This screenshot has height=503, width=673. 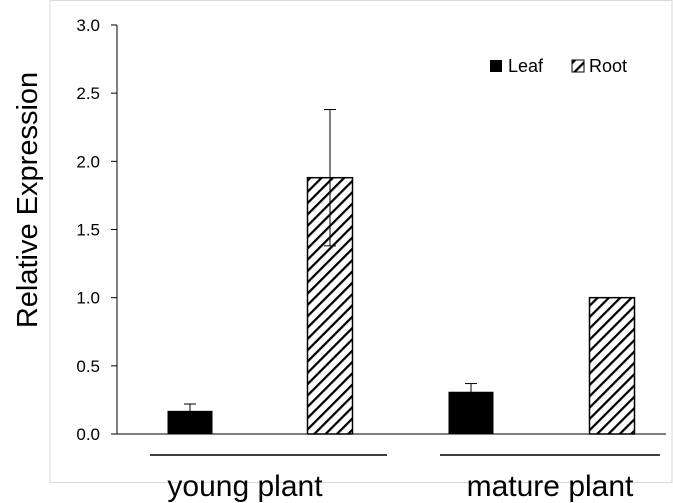 I want to click on y-tick-label: 0.0, so click(x=88, y=434).